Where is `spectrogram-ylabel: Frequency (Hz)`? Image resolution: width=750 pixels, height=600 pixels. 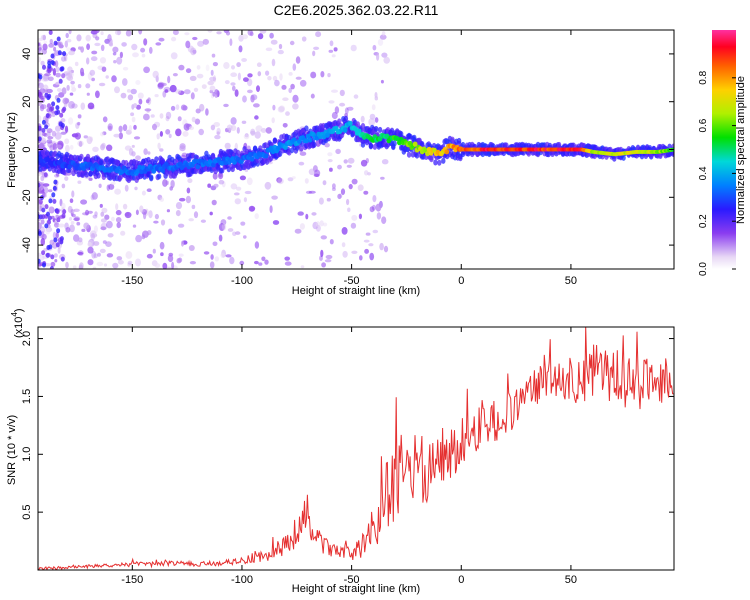
spectrogram-ylabel: Frequency (Hz) is located at coordinates (12, 150).